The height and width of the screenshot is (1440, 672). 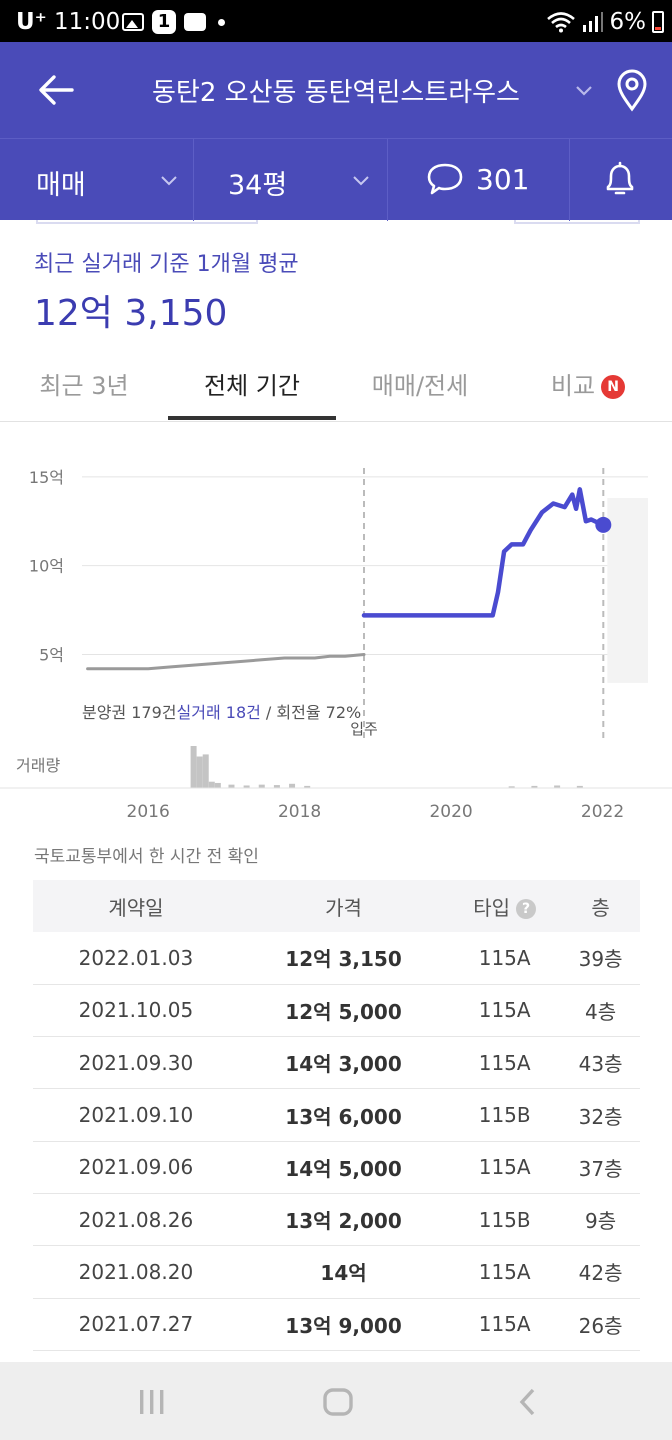 What do you see at coordinates (445, 179) in the screenshot?
I see `speech-bubble-icon` at bounding box center [445, 179].